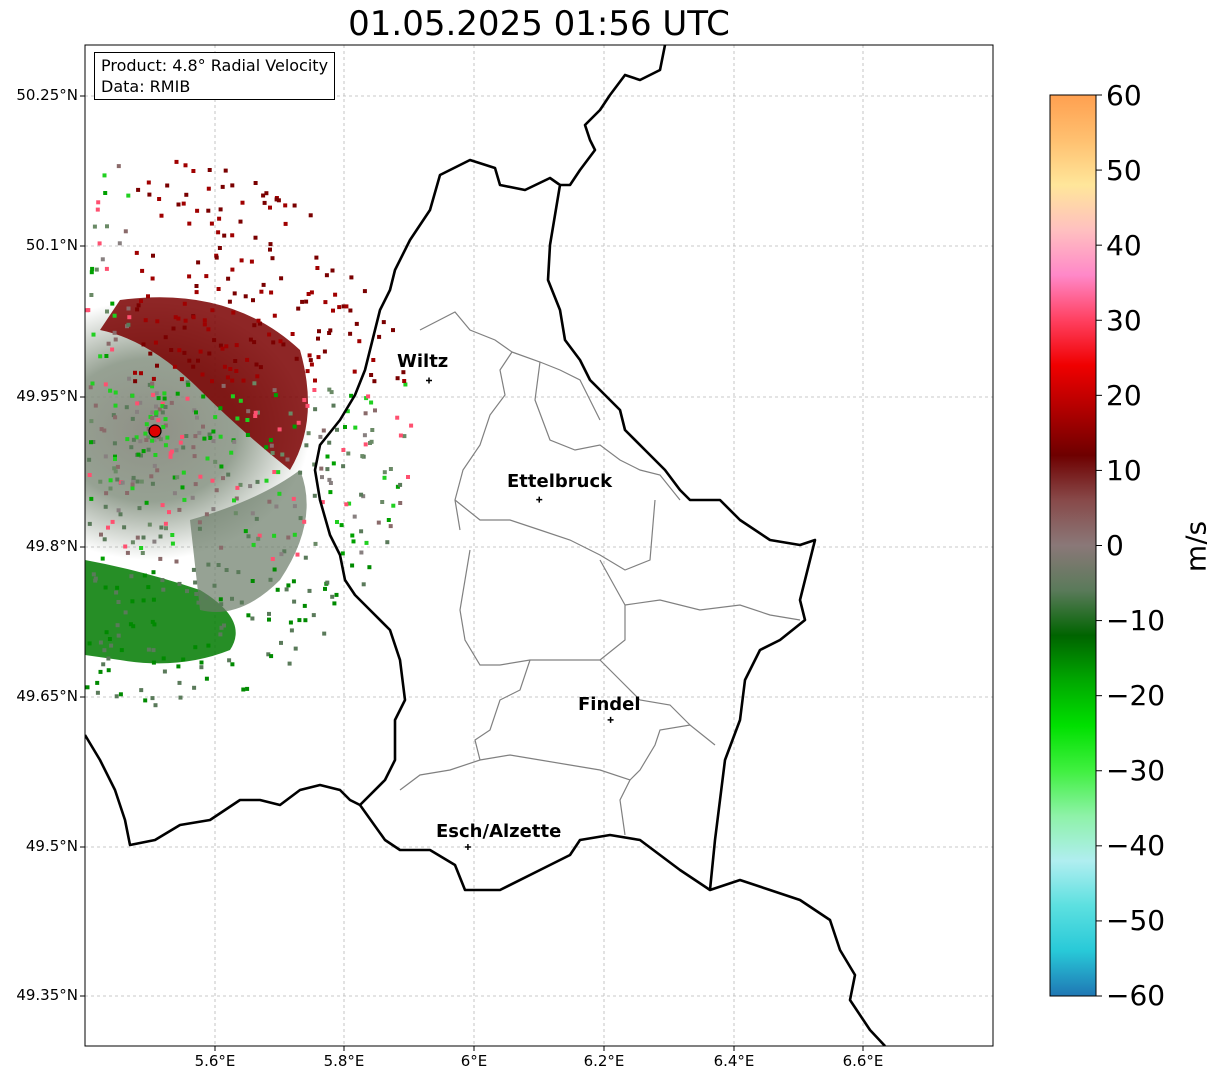 This screenshot has height=1081, width=1207. What do you see at coordinates (520, 613) in the screenshot?
I see `city-markers` at bounding box center [520, 613].